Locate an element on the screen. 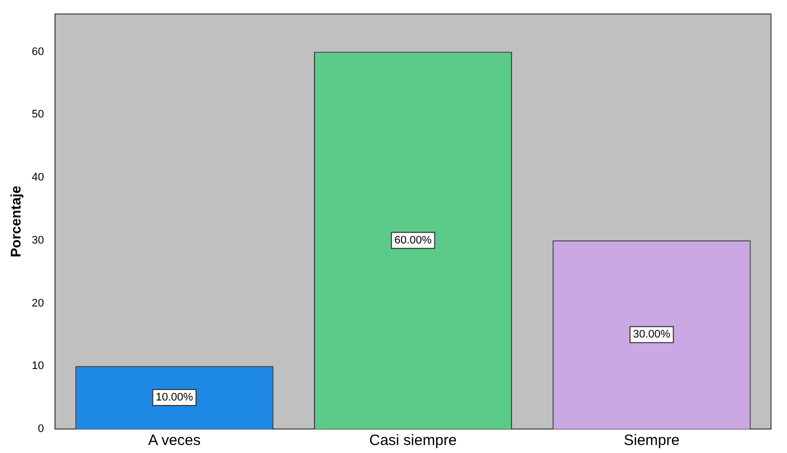 The width and height of the screenshot is (787, 453). y-tick-label: 40 is located at coordinates (38, 178).